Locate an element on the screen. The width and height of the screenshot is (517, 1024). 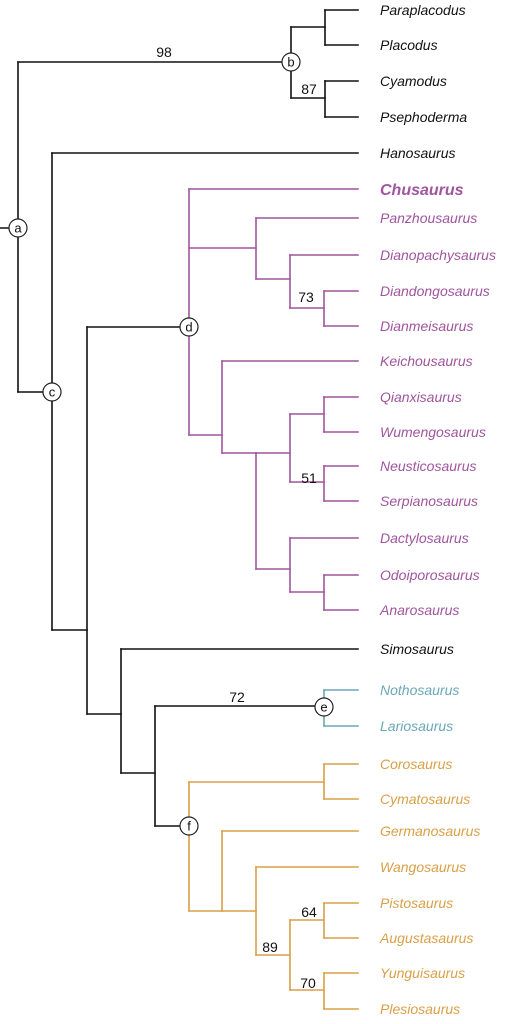
taxon-label: Corosaurus is located at coordinates (416, 764).